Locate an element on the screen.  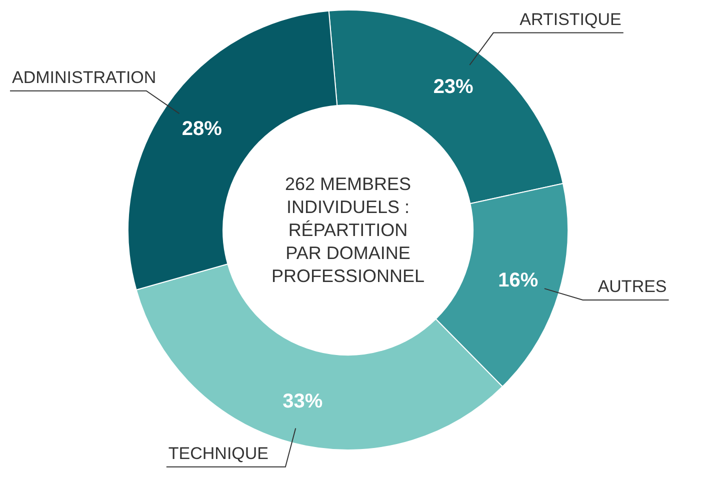
data-label: 28% is located at coordinates (202, 129).